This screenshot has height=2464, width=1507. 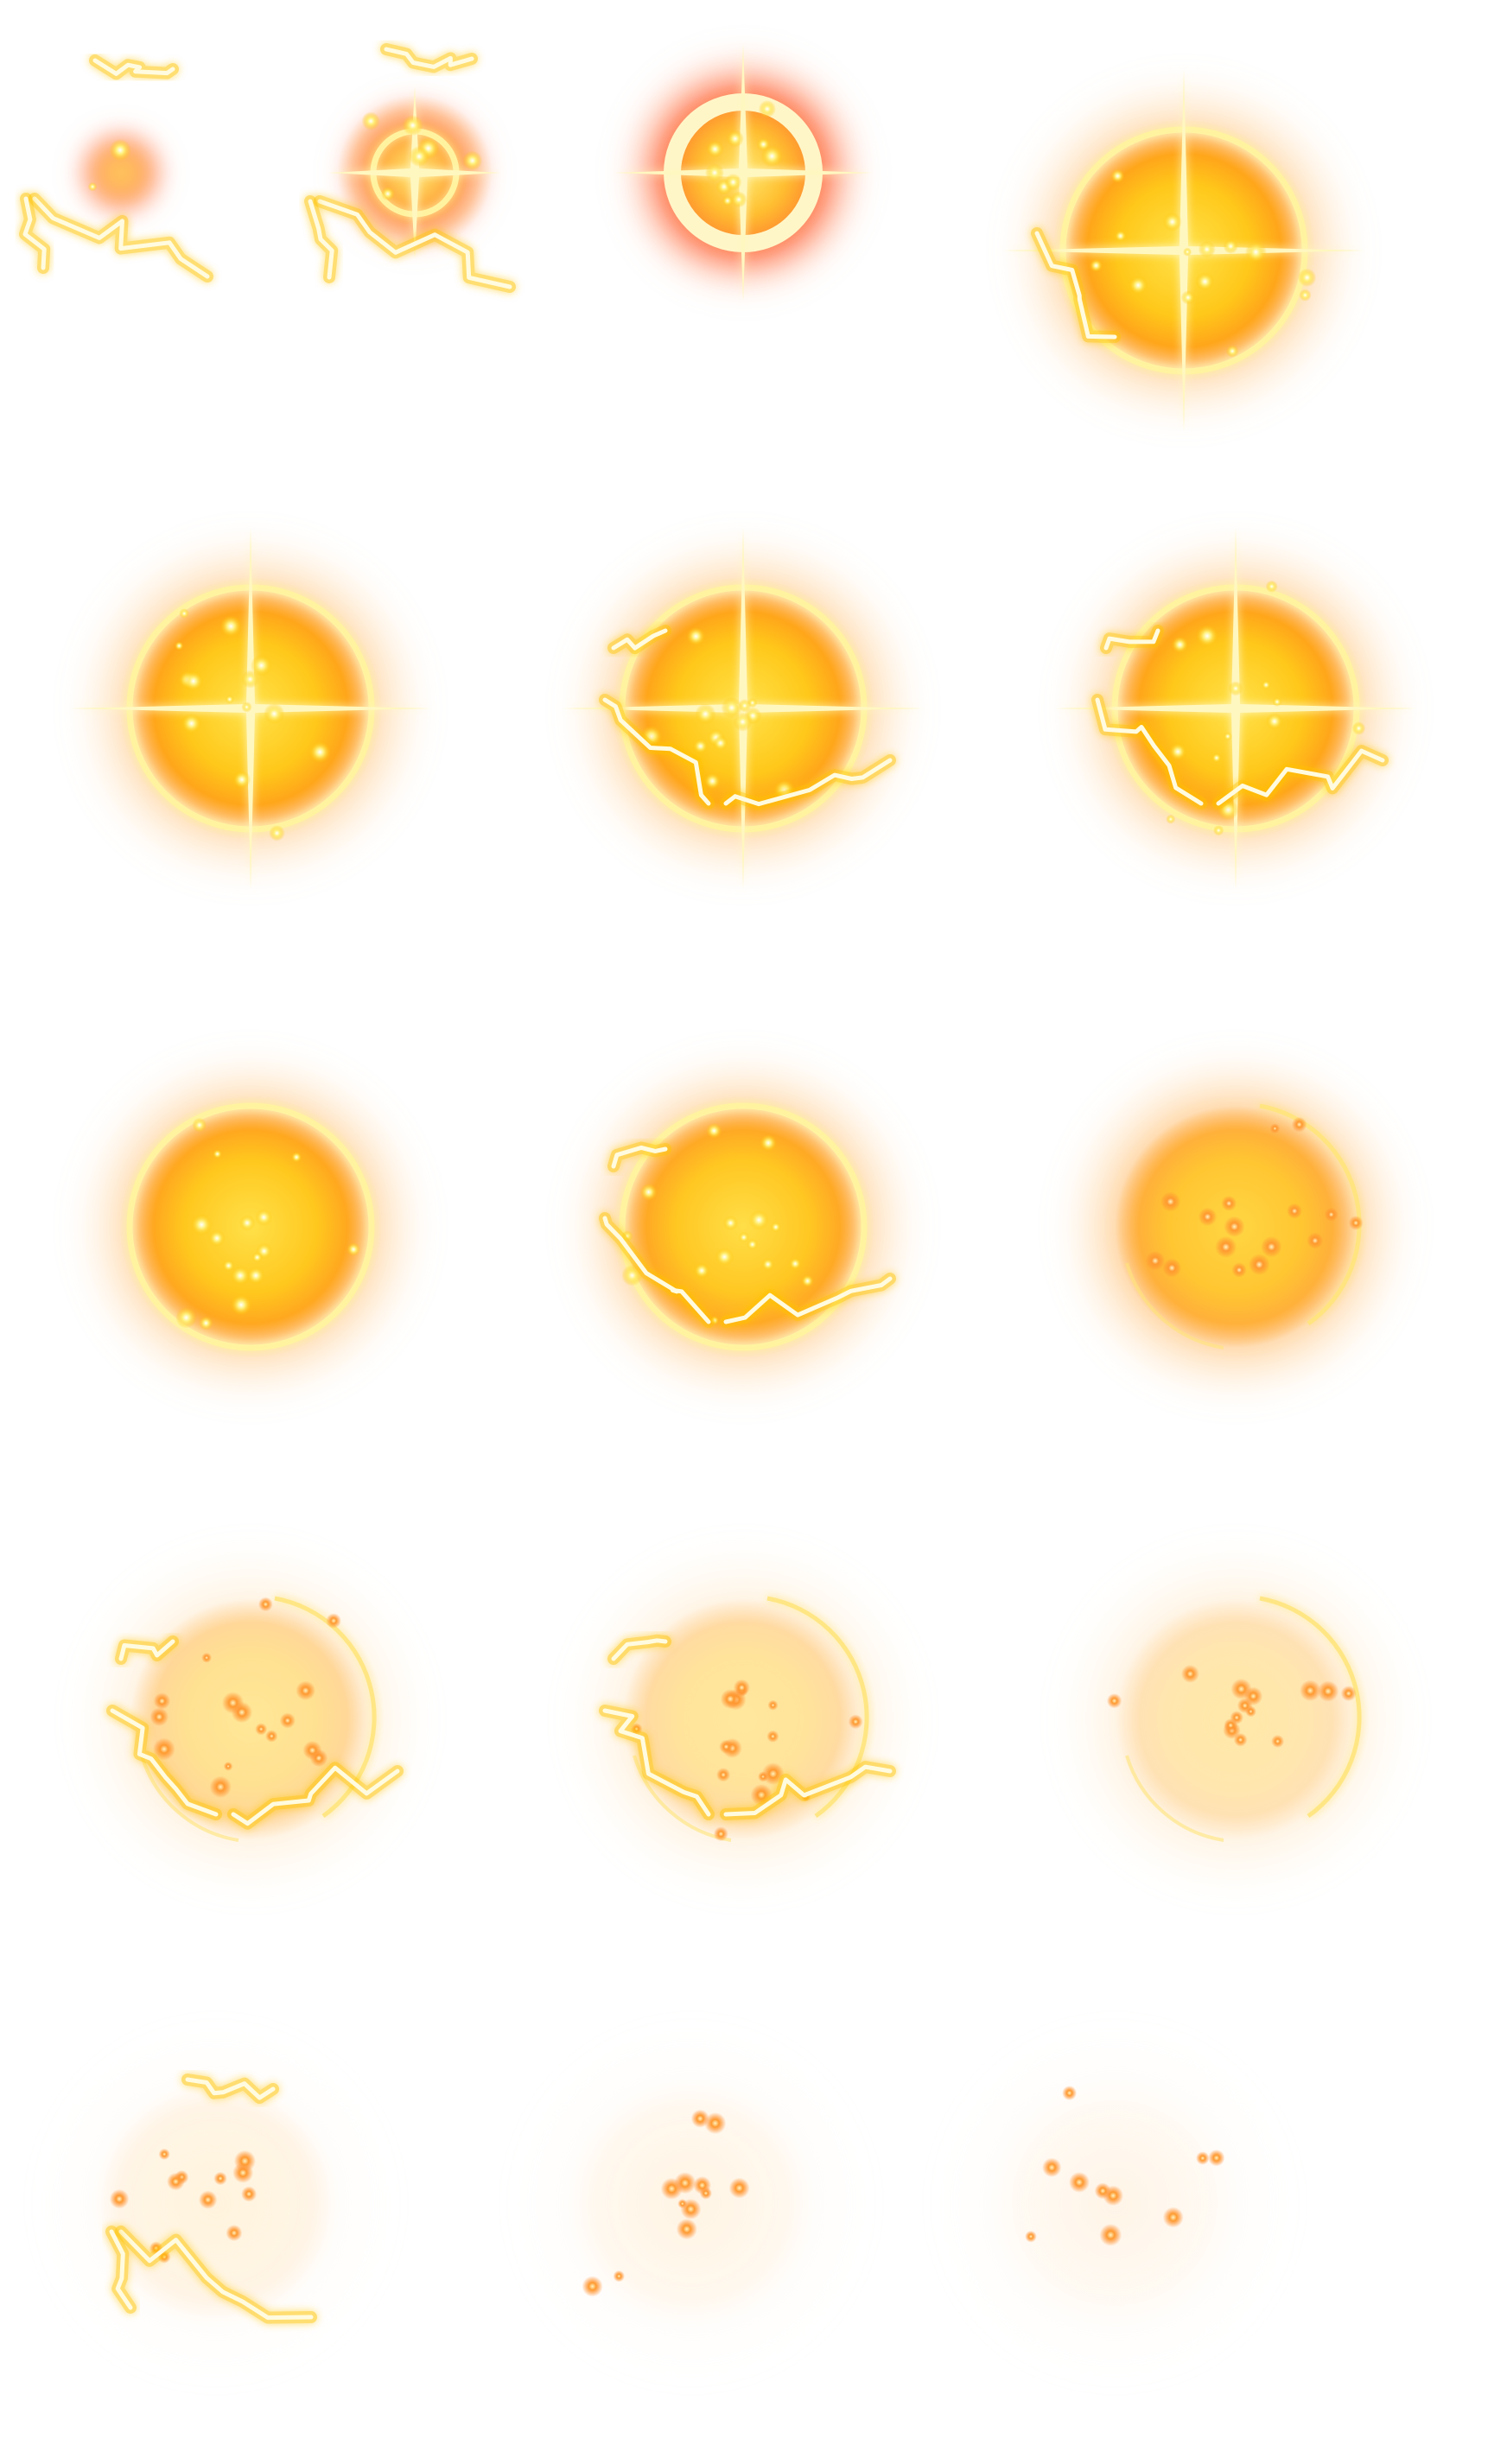 I want to click on energy-ring, so click(x=250, y=1226).